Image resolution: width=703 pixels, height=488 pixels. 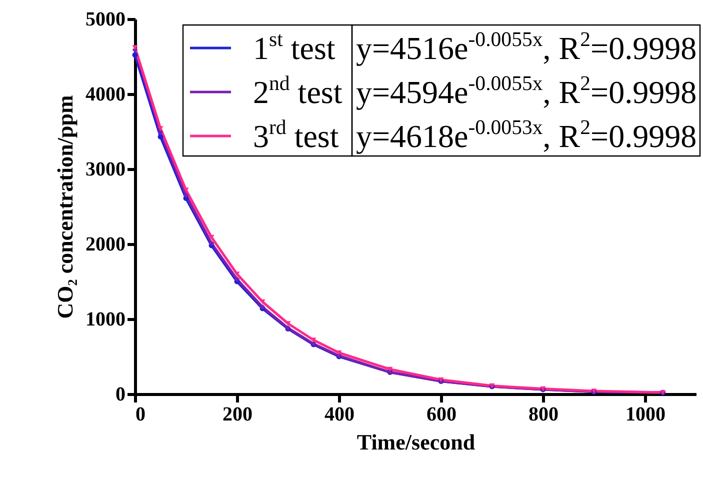 What do you see at coordinates (106, 19) in the screenshot?
I see `y-tick-label: 5000` at bounding box center [106, 19].